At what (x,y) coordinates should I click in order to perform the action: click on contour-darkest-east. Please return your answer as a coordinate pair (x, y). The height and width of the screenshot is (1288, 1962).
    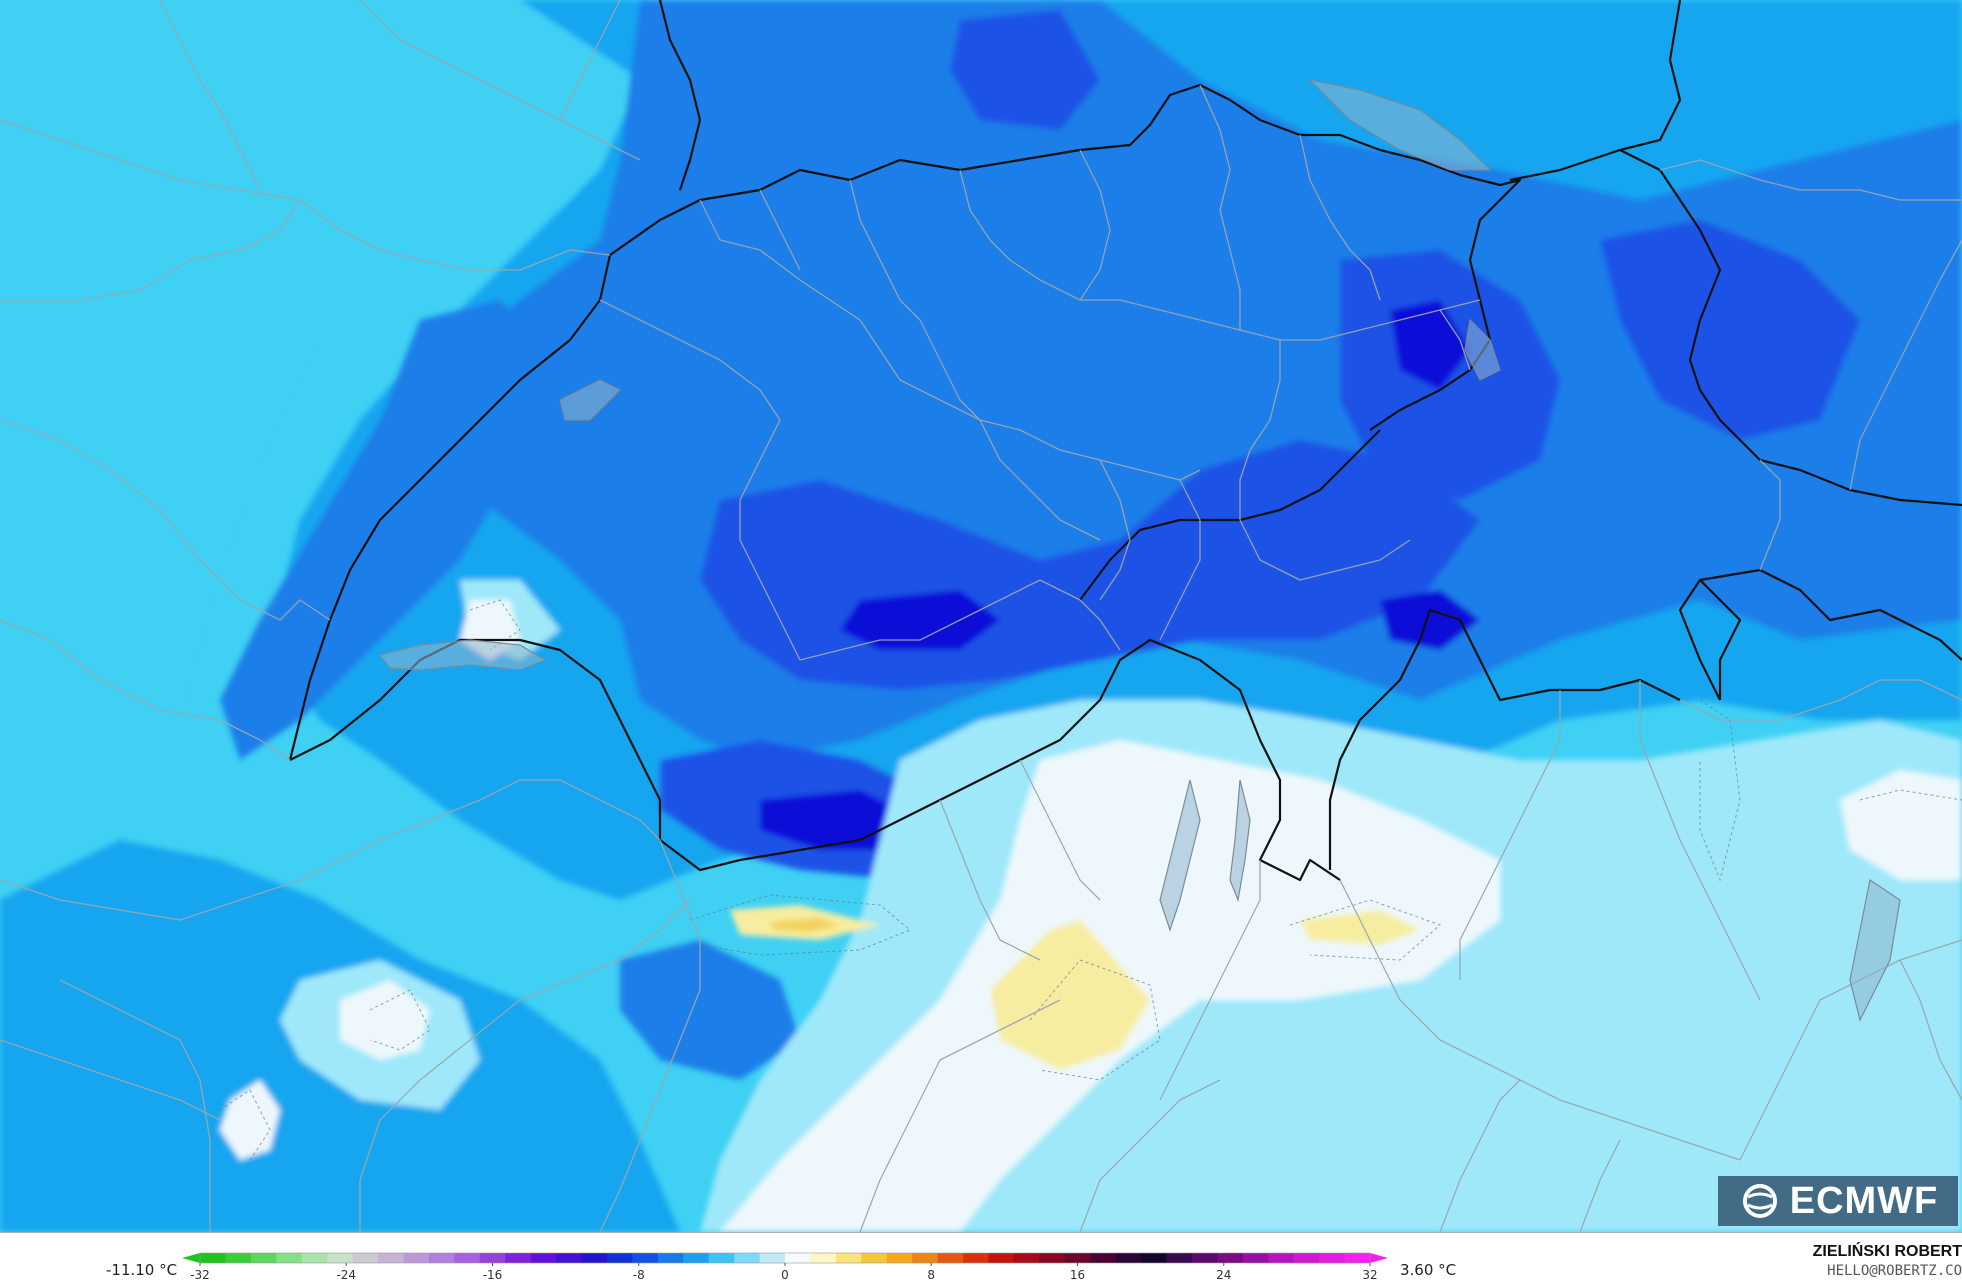
    Looking at the image, I should click on (1430, 620).